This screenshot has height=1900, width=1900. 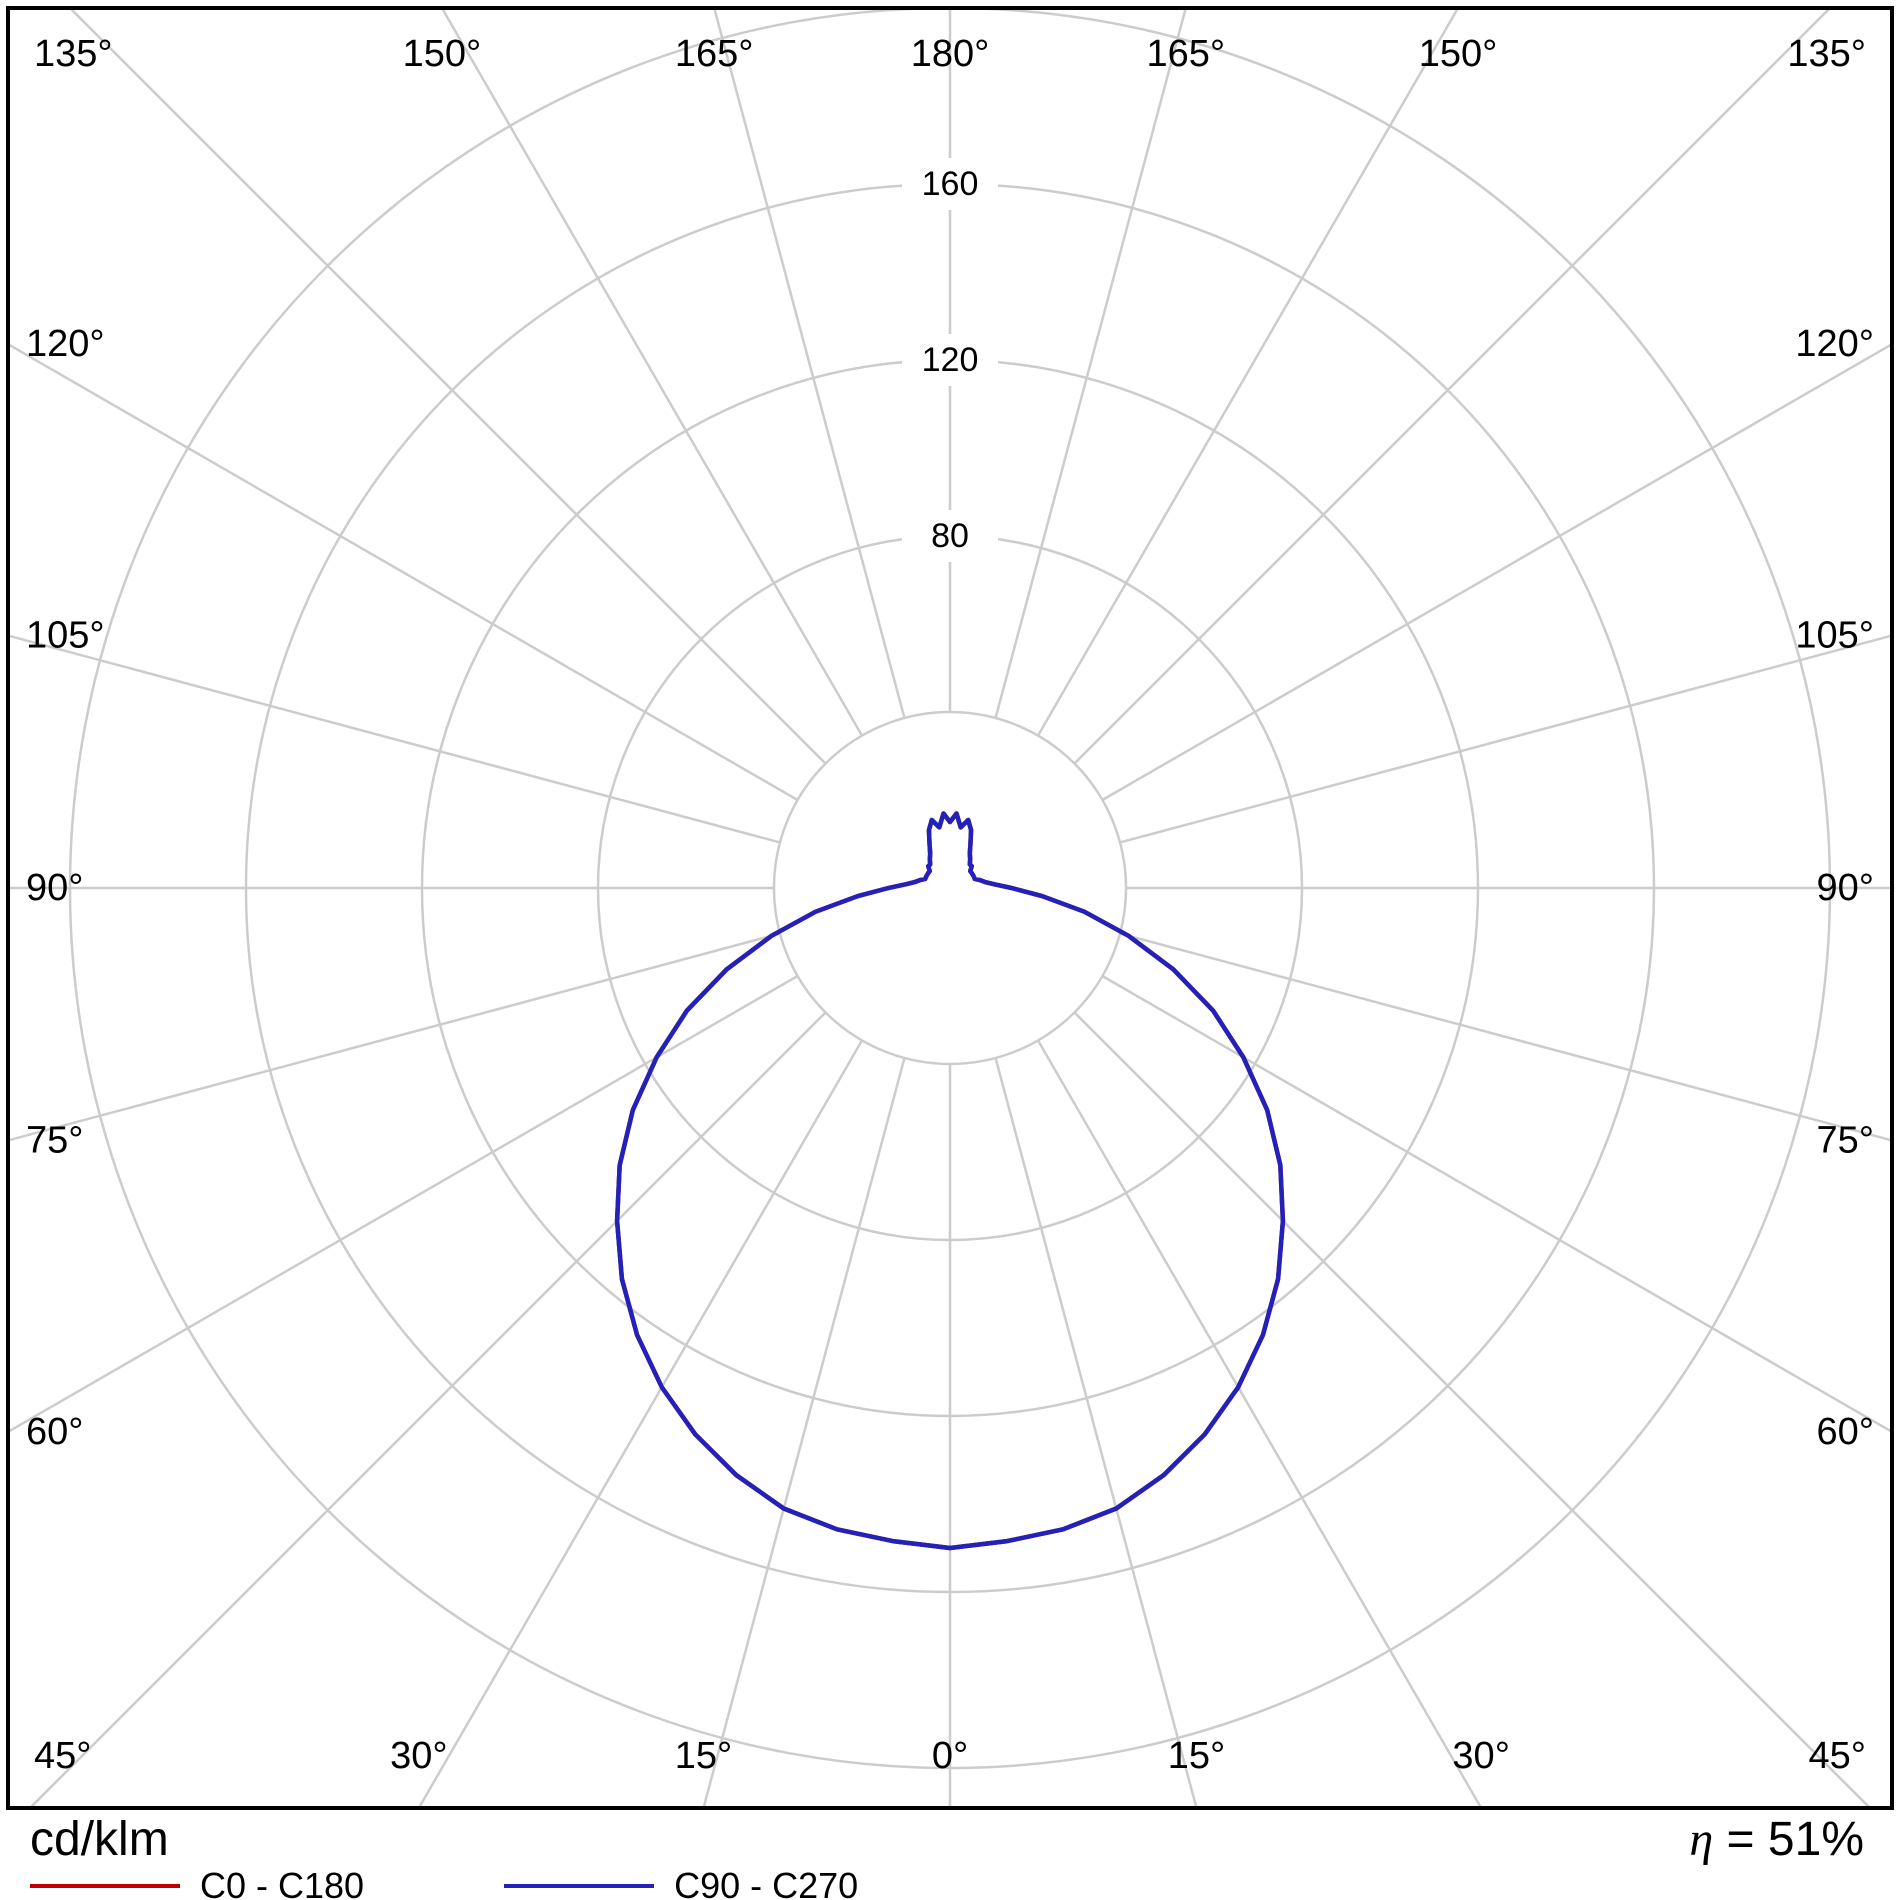 I want to click on ring-label-80: 80, so click(x=950, y=536).